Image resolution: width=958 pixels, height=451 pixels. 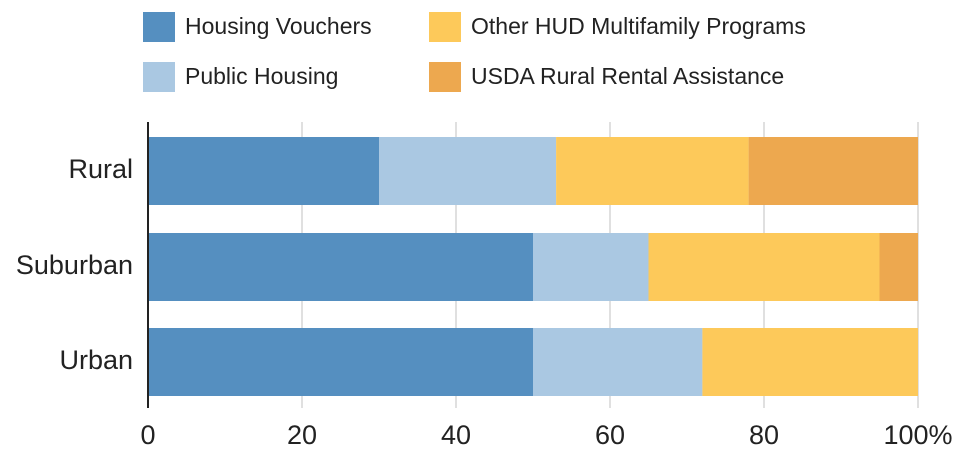 I want to click on legend-label: Other HUD Multifamily Programs, so click(x=638, y=26).